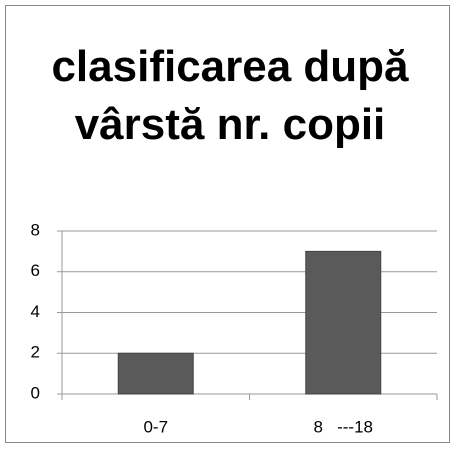 This screenshot has height=456, width=461. Describe the element at coordinates (35, 270) in the screenshot. I see `y-tick-label: 6` at that location.